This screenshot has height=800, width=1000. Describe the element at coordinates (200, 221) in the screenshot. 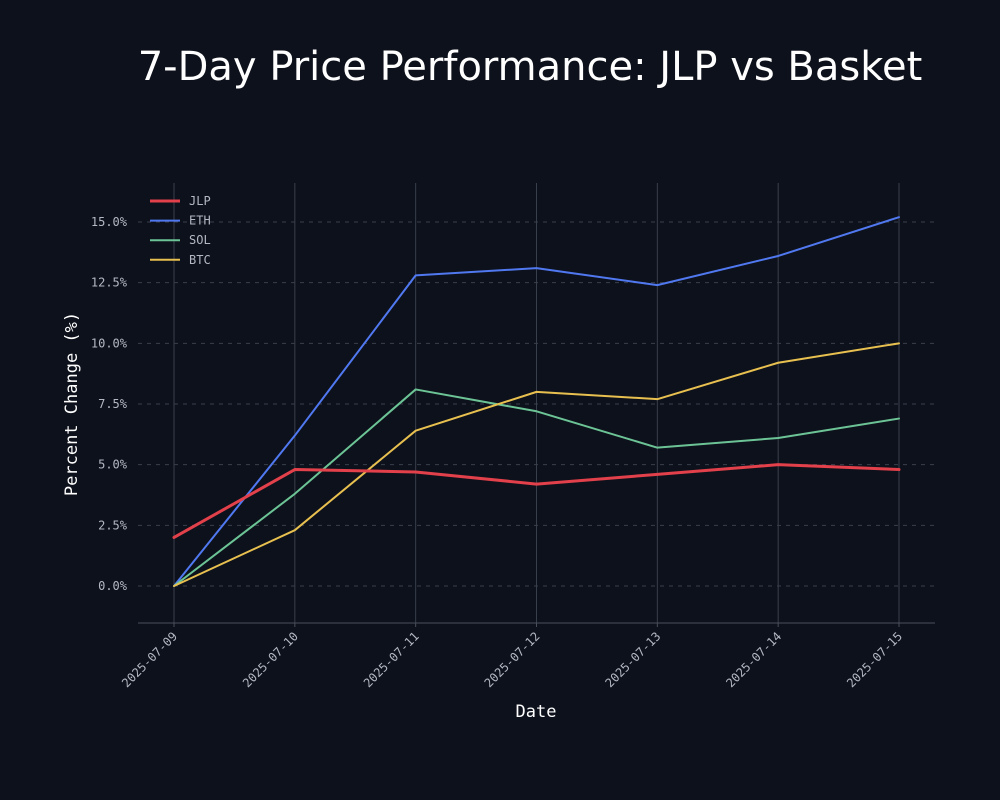

I see `legend-label-eth: ETH` at that location.